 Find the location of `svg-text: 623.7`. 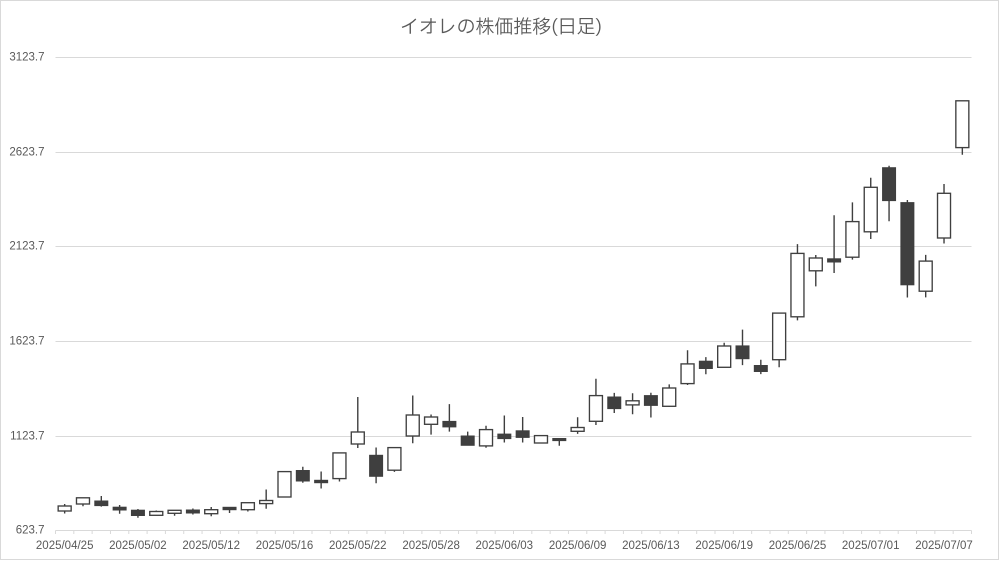

svg-text: 623.7 is located at coordinates (30, 531).